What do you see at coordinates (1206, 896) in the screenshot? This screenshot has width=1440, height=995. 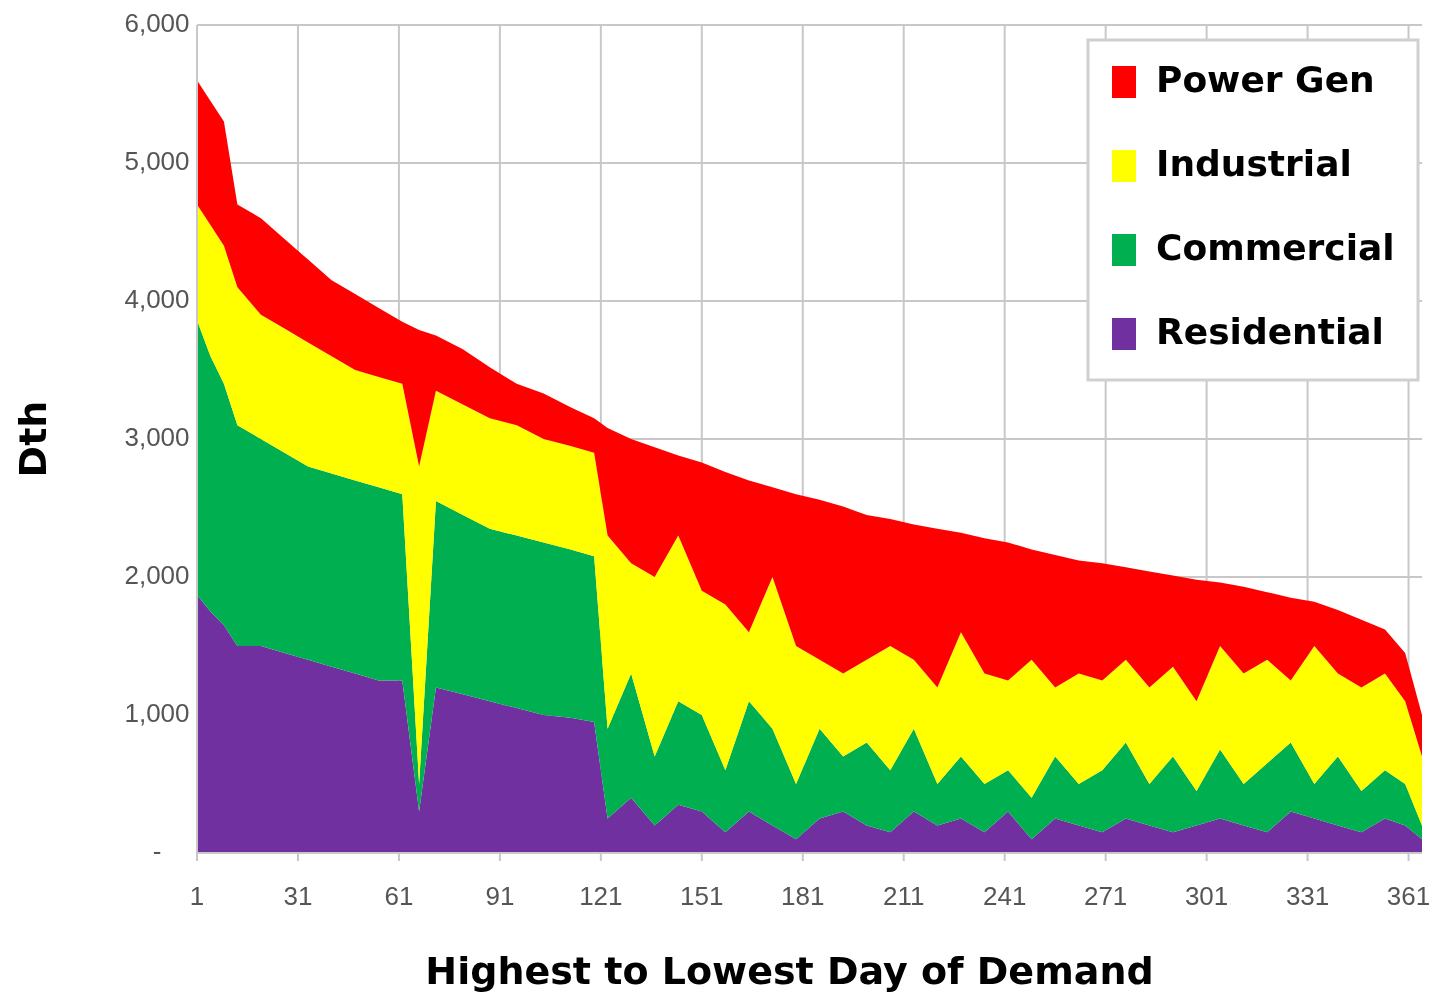 I see `x-tick-label: 301` at bounding box center [1206, 896].